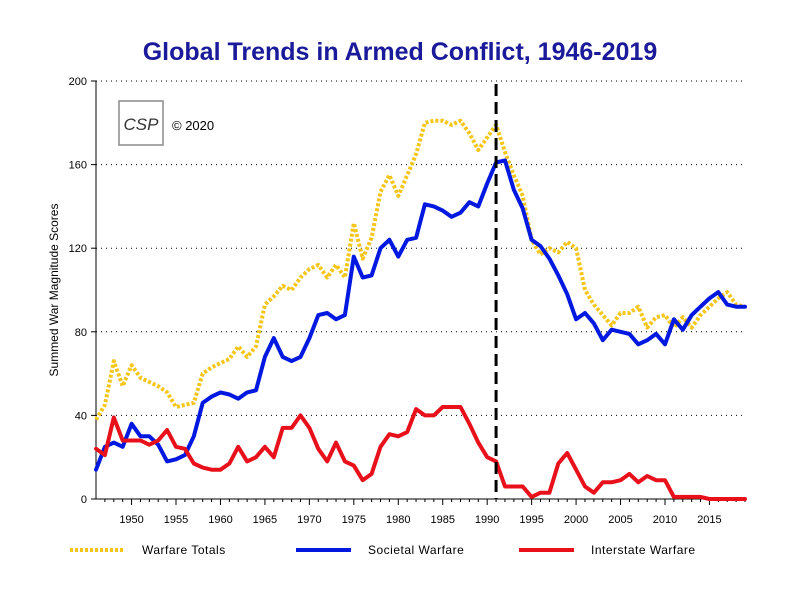  I want to click on x-tick-label-1990: 1990, so click(487, 520).